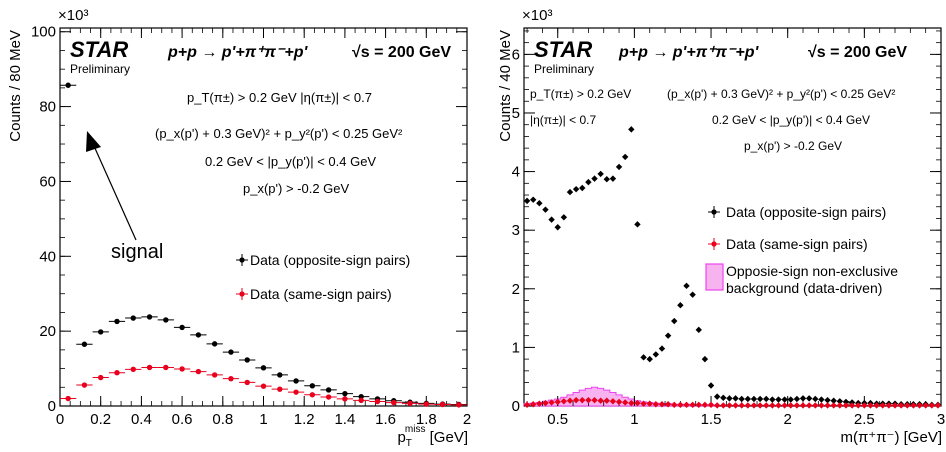 This screenshot has height=452, width=946. Describe the element at coordinates (688, 52) in the screenshot. I see `right-reaction-label: p+p → p'+π⁺π⁻+p'` at that location.